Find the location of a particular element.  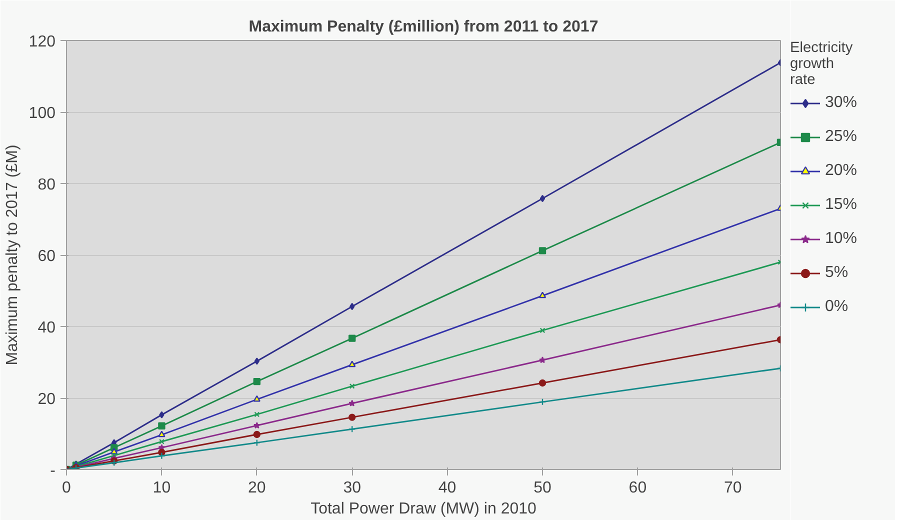

y-tick-label: 40 is located at coordinates (47, 328).